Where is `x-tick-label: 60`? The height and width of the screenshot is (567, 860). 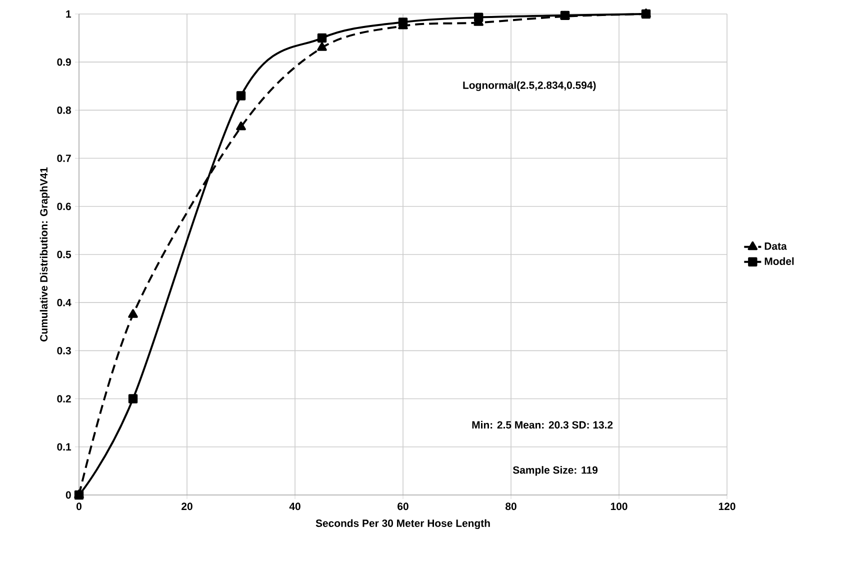 x-tick-label: 60 is located at coordinates (403, 506).